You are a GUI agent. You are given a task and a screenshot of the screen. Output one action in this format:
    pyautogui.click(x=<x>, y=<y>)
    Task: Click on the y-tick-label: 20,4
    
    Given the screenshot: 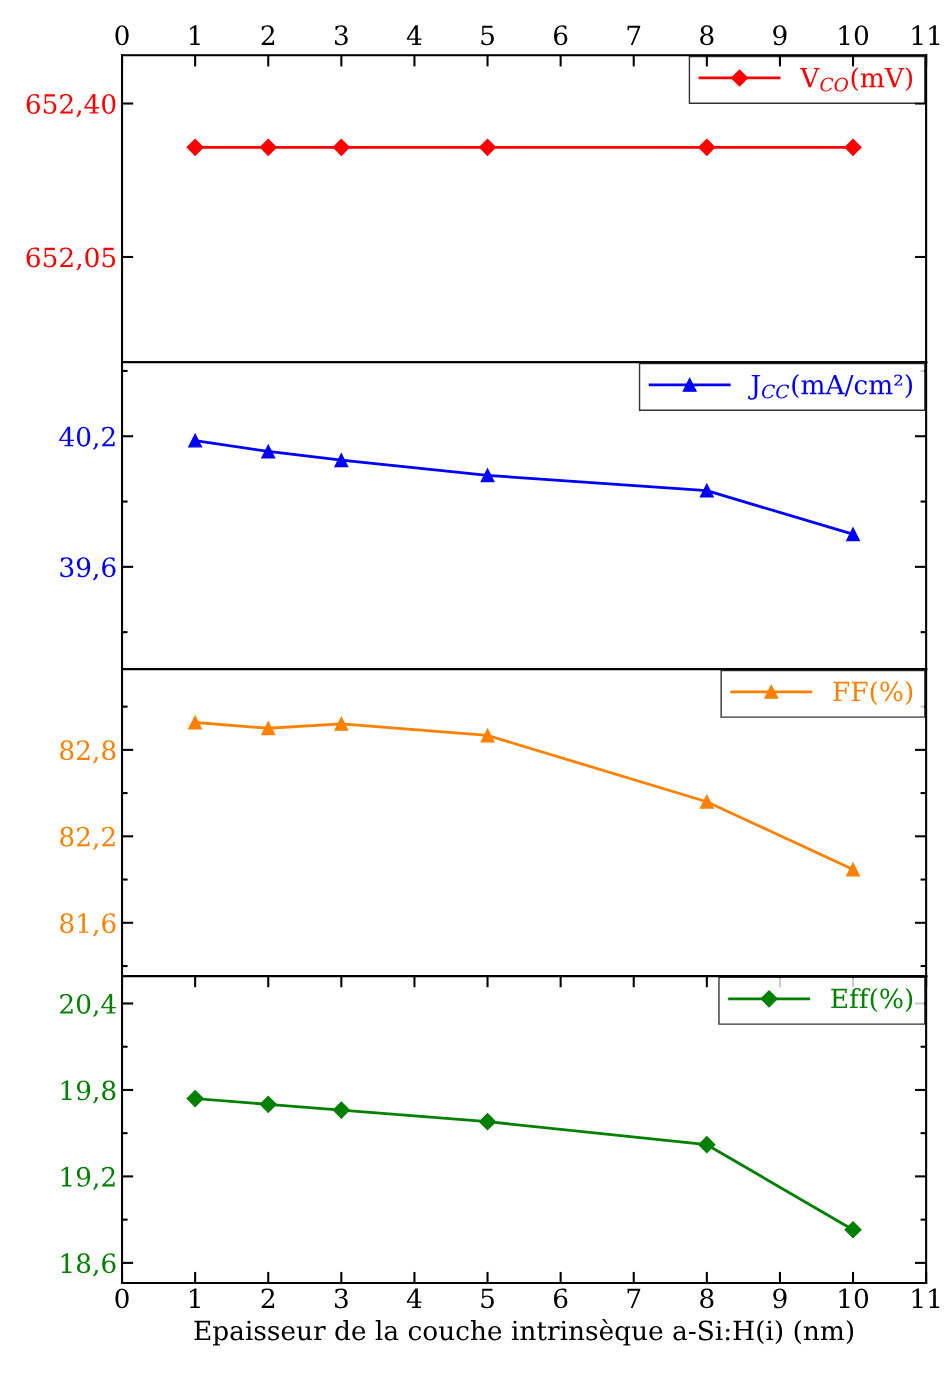 What is the action you would take?
    pyautogui.click(x=88, y=1005)
    